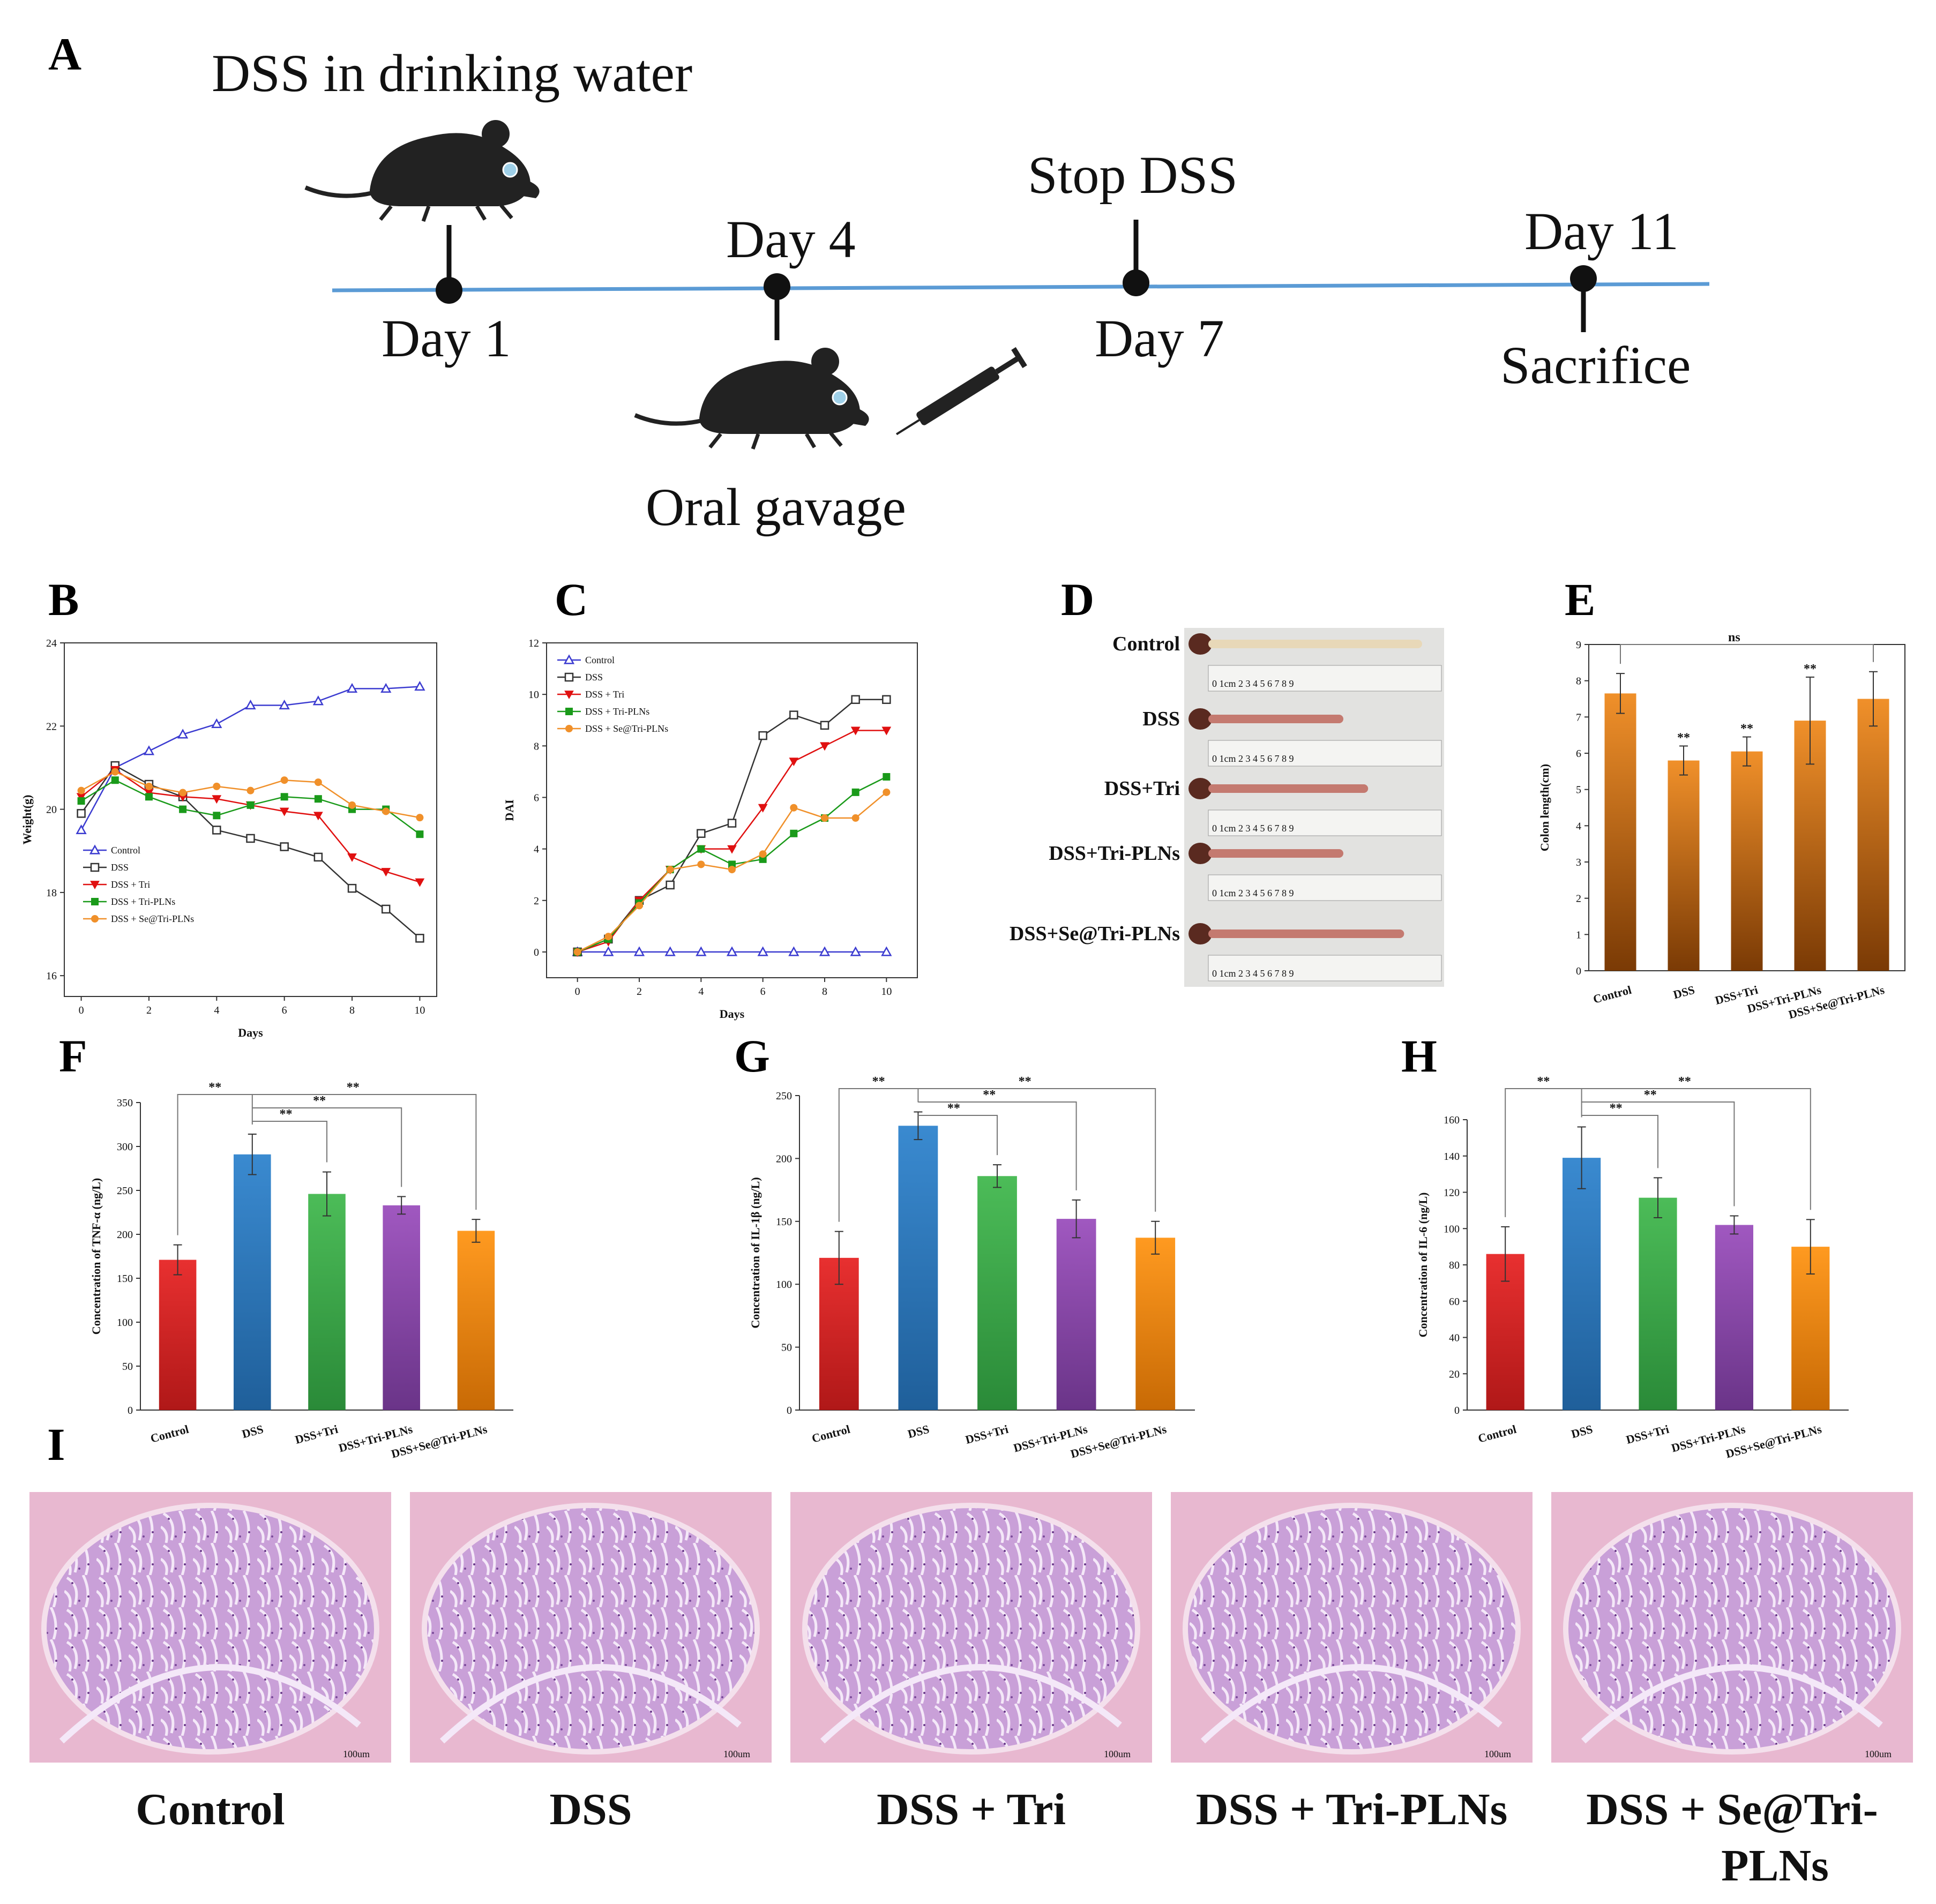 The width and height of the screenshot is (1936, 1904). Describe the element at coordinates (143, 901) in the screenshot. I see `legend-label: DSS + Tri-PLNs` at that location.